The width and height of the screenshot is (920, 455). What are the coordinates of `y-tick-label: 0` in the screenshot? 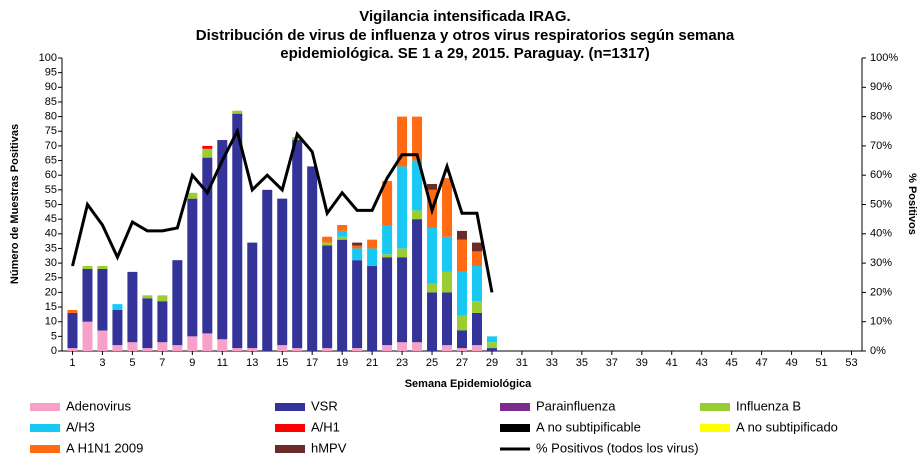 It's located at (54, 351).